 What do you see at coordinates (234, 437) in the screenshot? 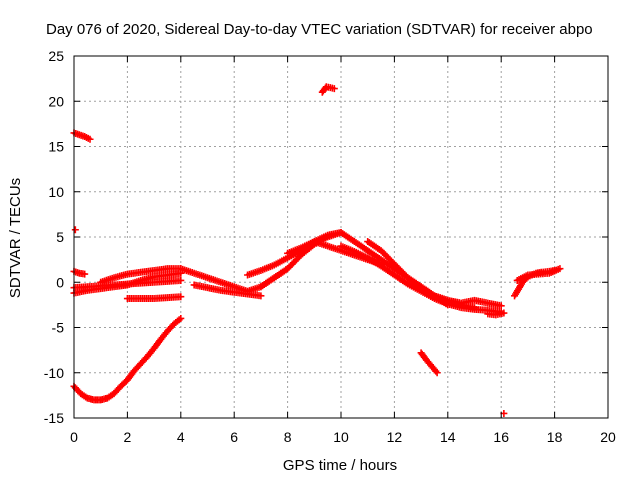
I see `x-tick-label: 6` at bounding box center [234, 437].